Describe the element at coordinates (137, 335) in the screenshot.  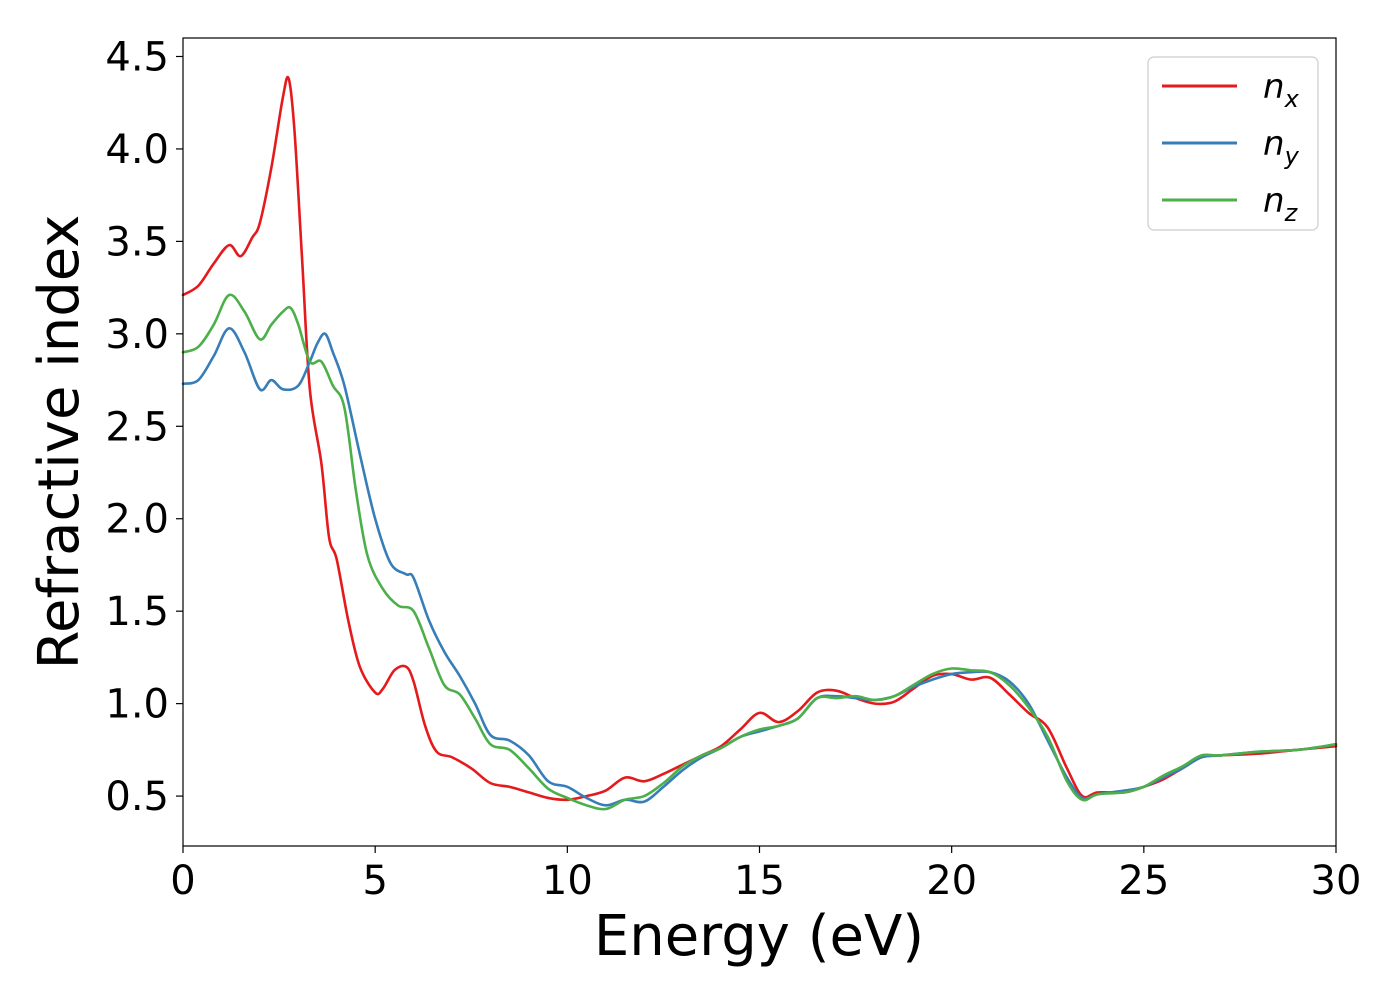
I see `y-tick-label: 3.0` at that location.